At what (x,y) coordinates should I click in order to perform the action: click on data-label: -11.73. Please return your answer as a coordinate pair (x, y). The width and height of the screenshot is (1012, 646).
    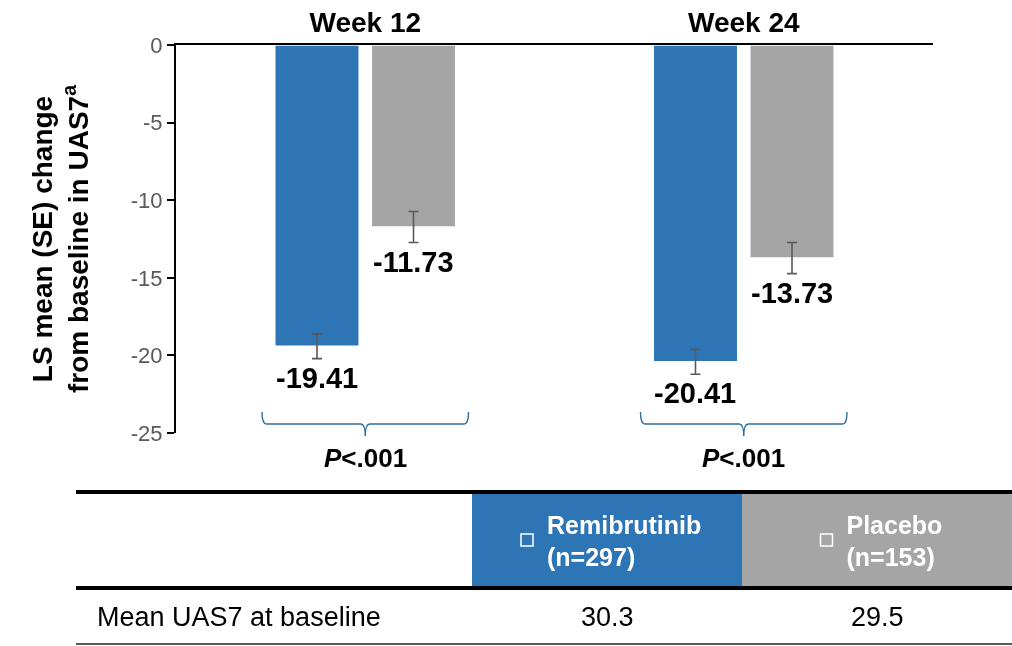
    Looking at the image, I should click on (413, 262).